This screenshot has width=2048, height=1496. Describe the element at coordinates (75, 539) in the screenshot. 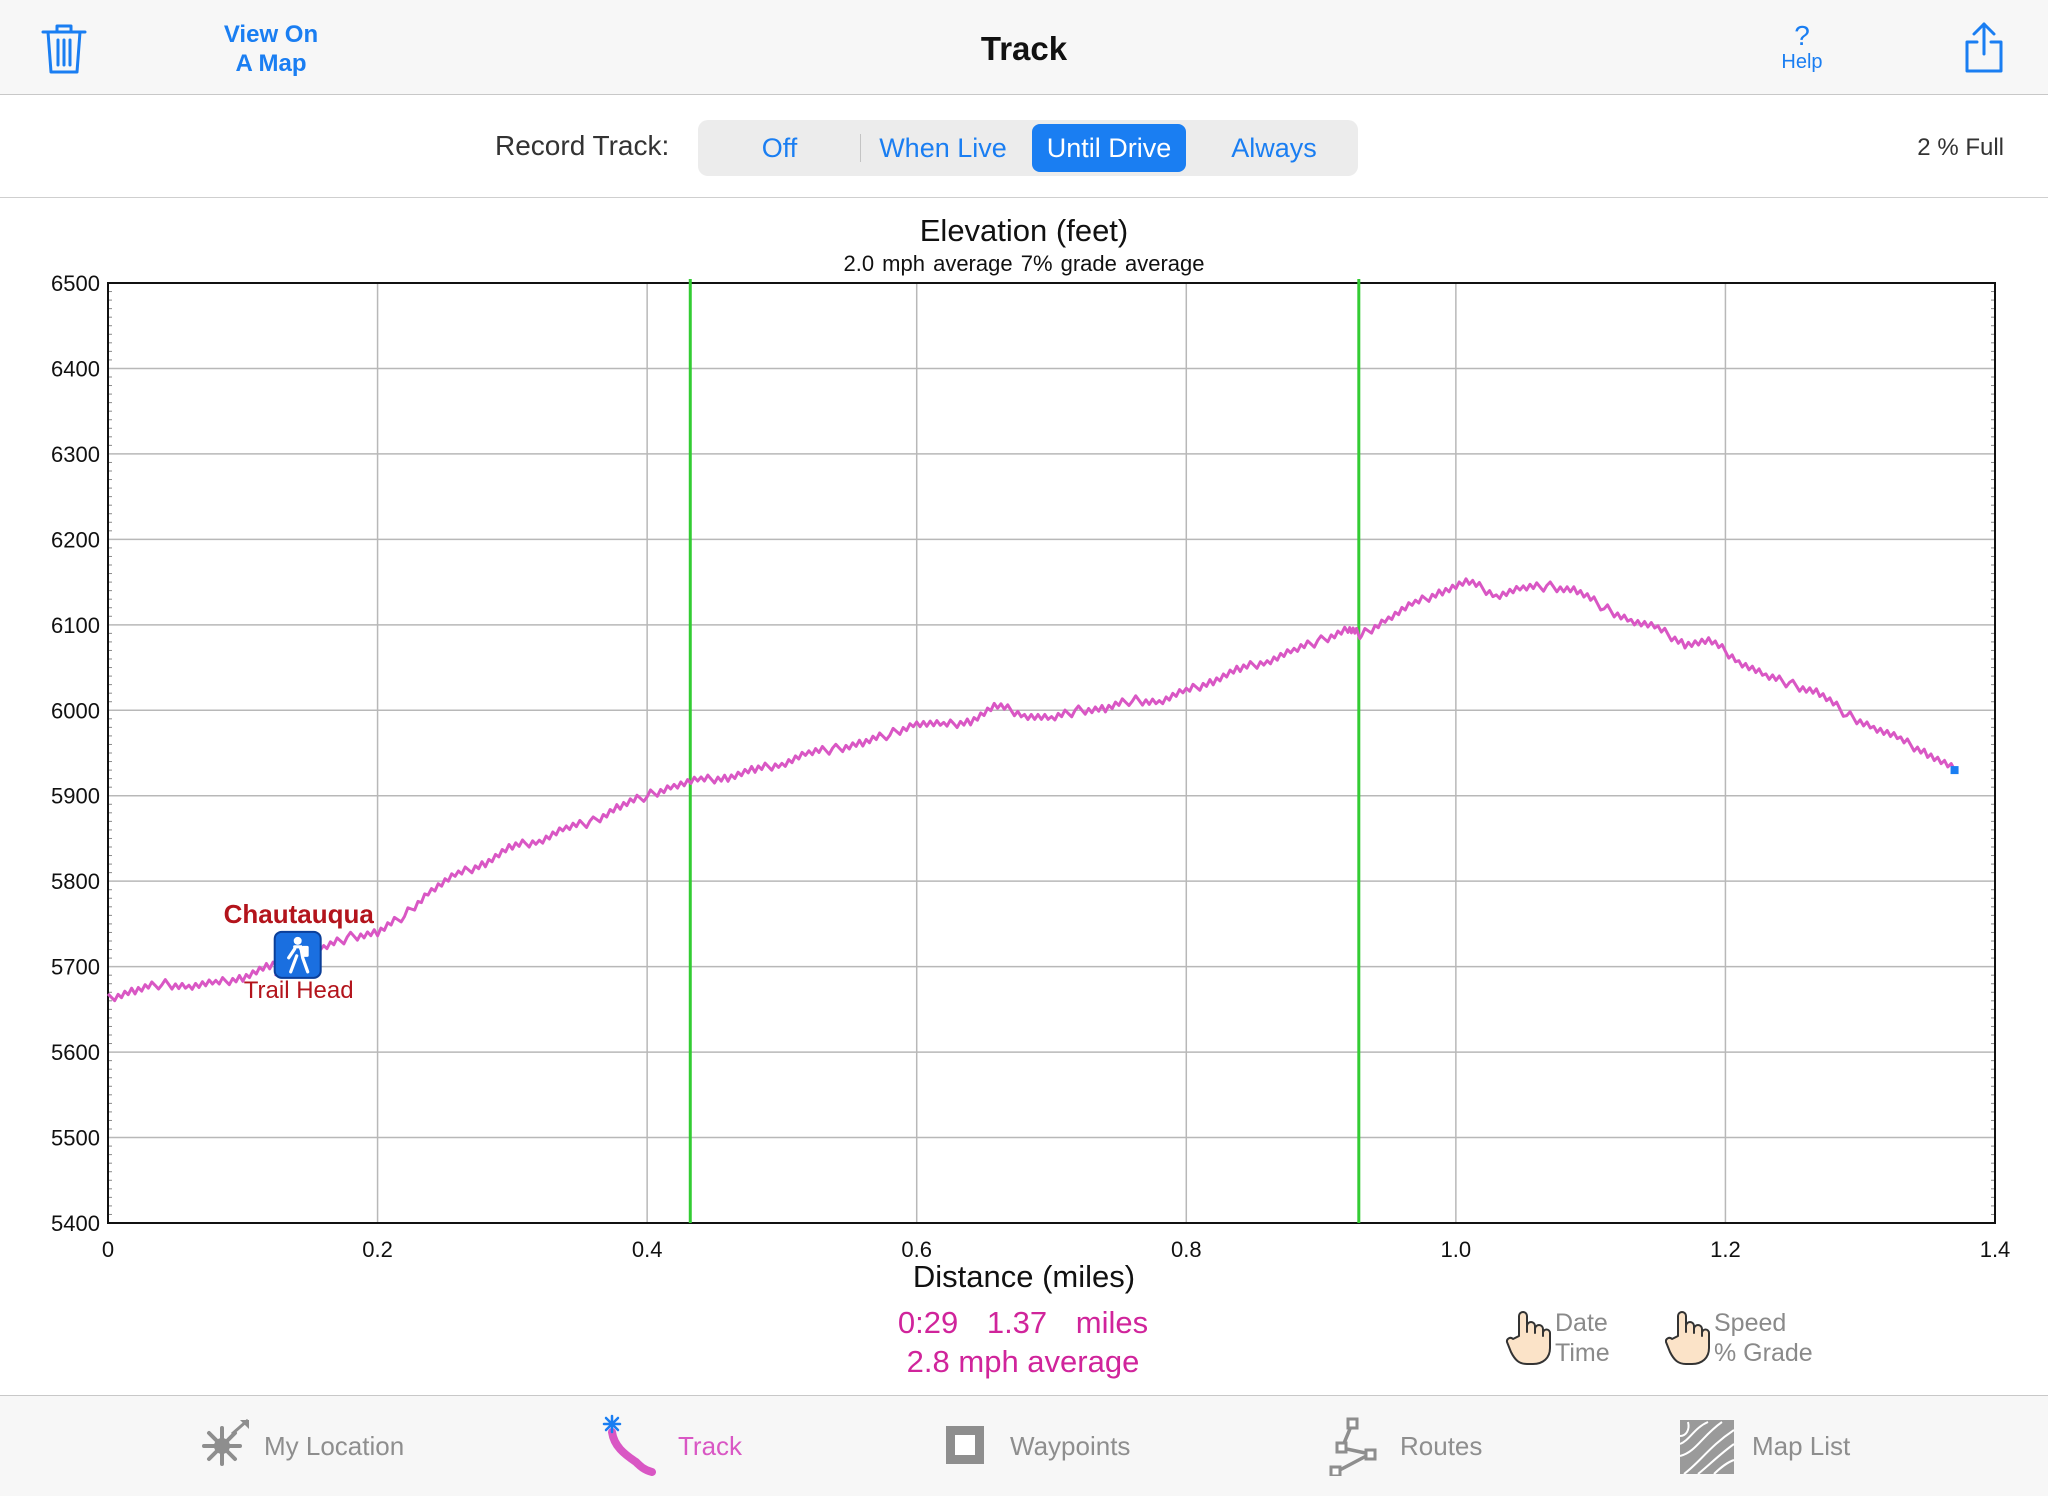

I see `y-tick-label: 6200` at that location.